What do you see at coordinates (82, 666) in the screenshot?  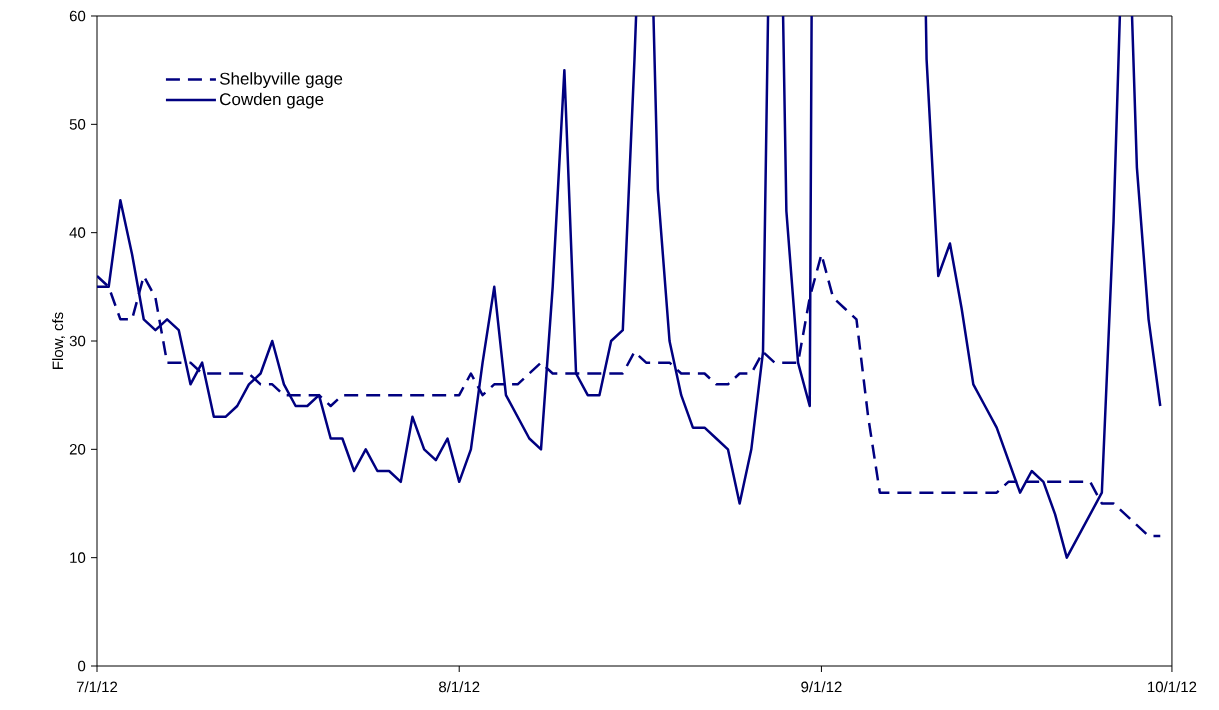 I see `y-tick-label: 0` at bounding box center [82, 666].